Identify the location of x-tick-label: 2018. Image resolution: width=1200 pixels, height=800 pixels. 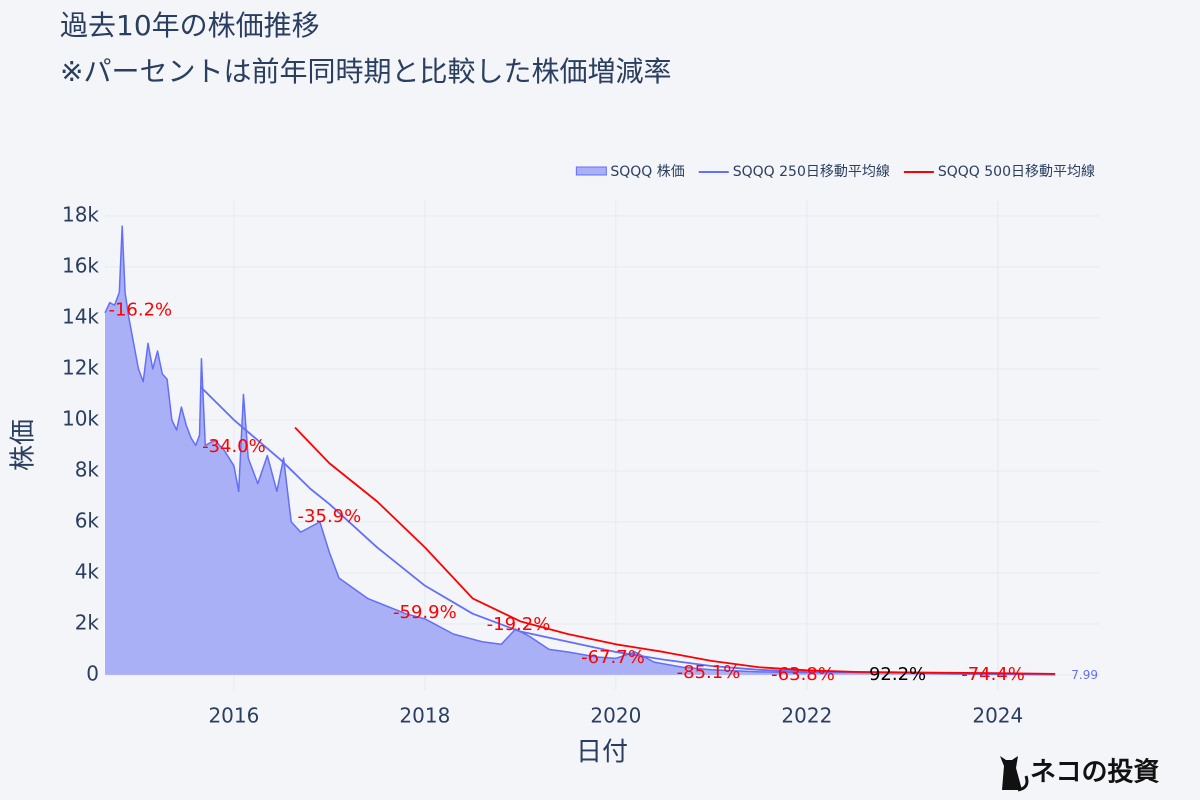
(424, 716).